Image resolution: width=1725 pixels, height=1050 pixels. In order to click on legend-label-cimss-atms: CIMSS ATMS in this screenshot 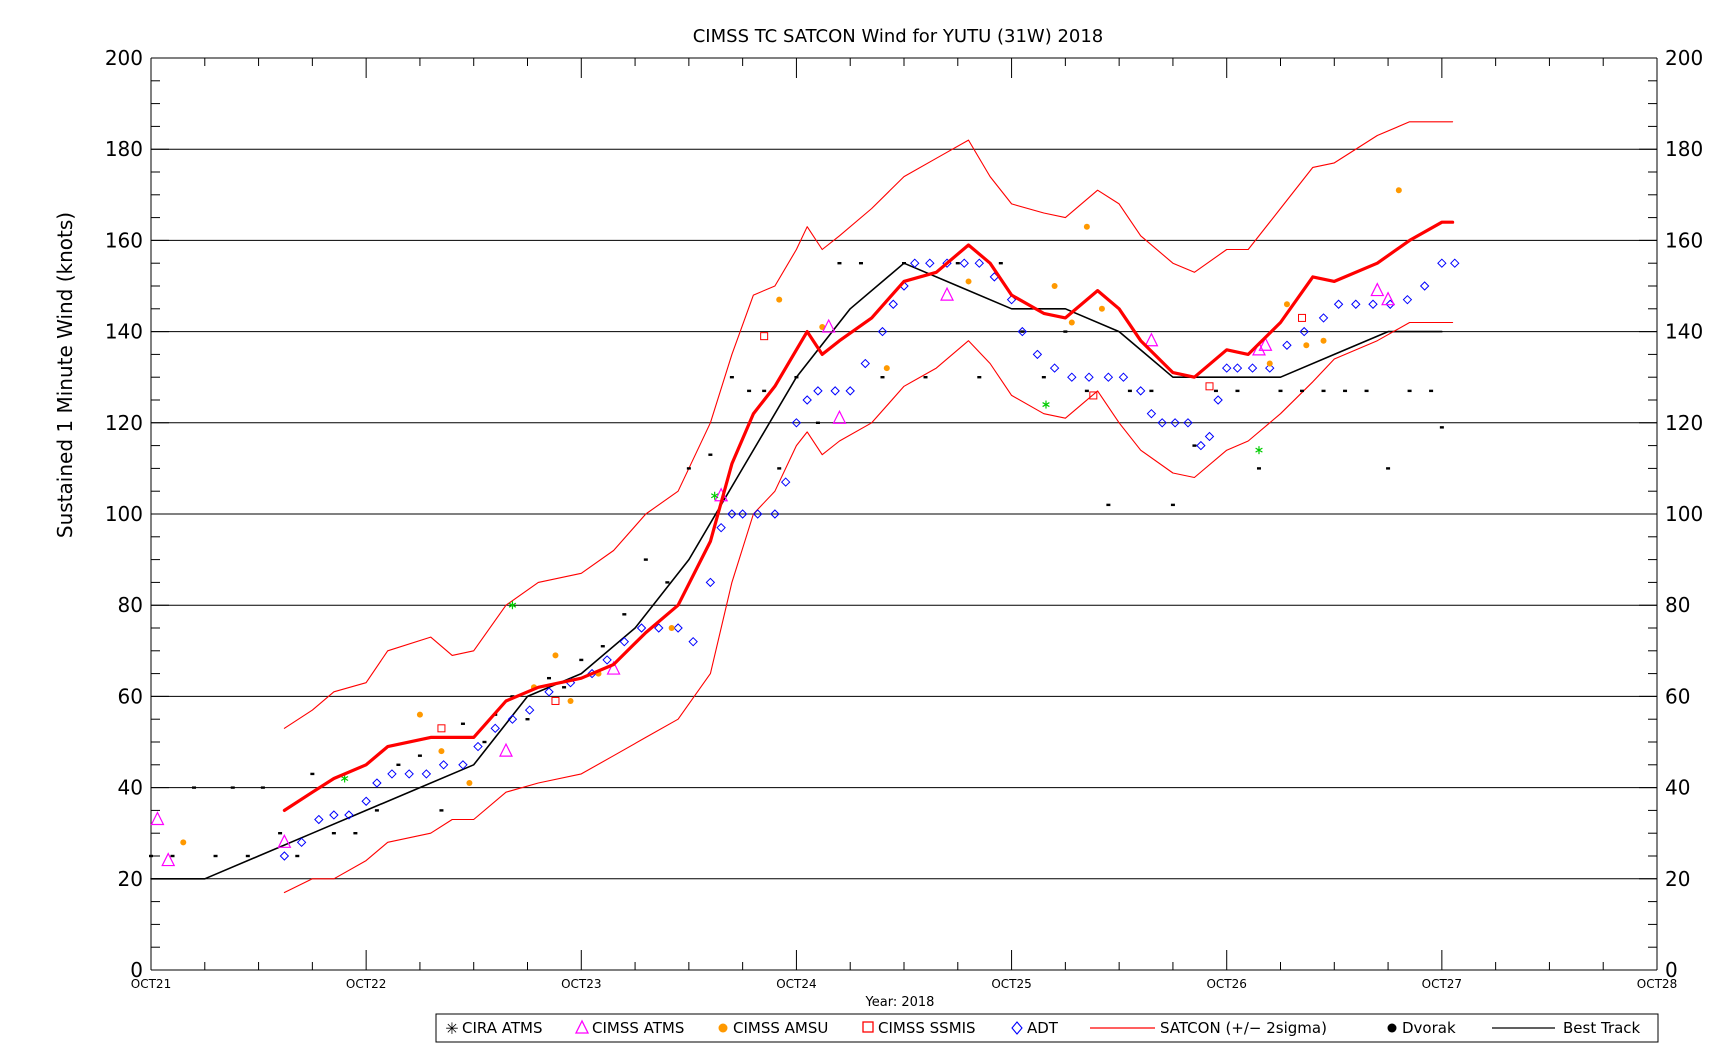, I will do `click(638, 1028)`.